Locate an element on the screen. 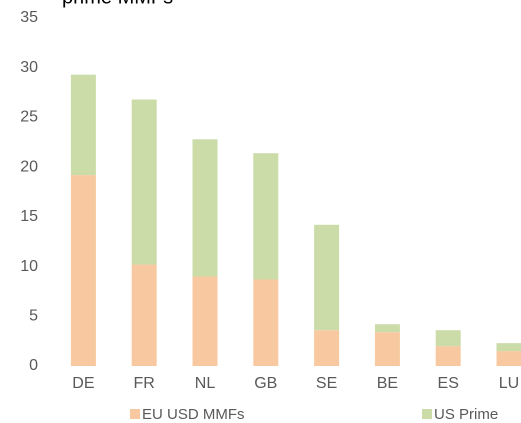 The height and width of the screenshot is (423, 521). x-tick-label: BE is located at coordinates (387, 383).